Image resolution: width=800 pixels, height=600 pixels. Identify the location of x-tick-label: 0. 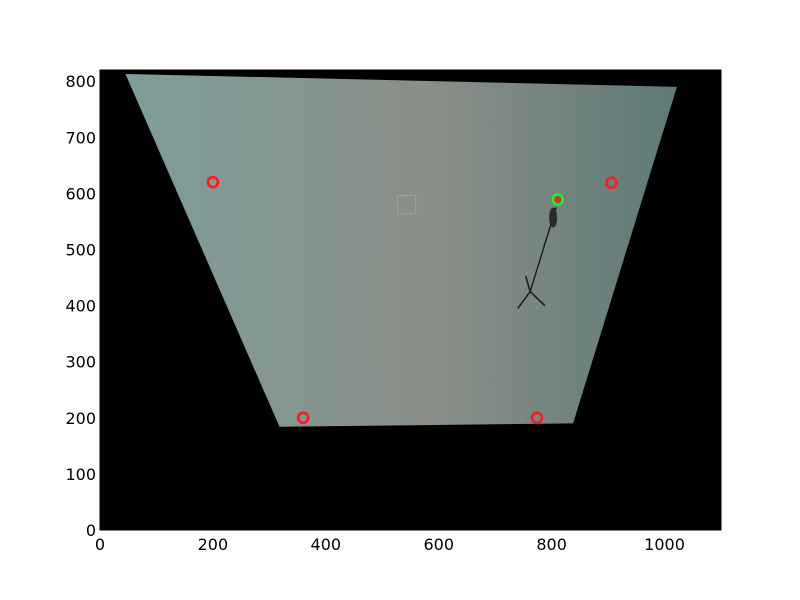
(100, 544).